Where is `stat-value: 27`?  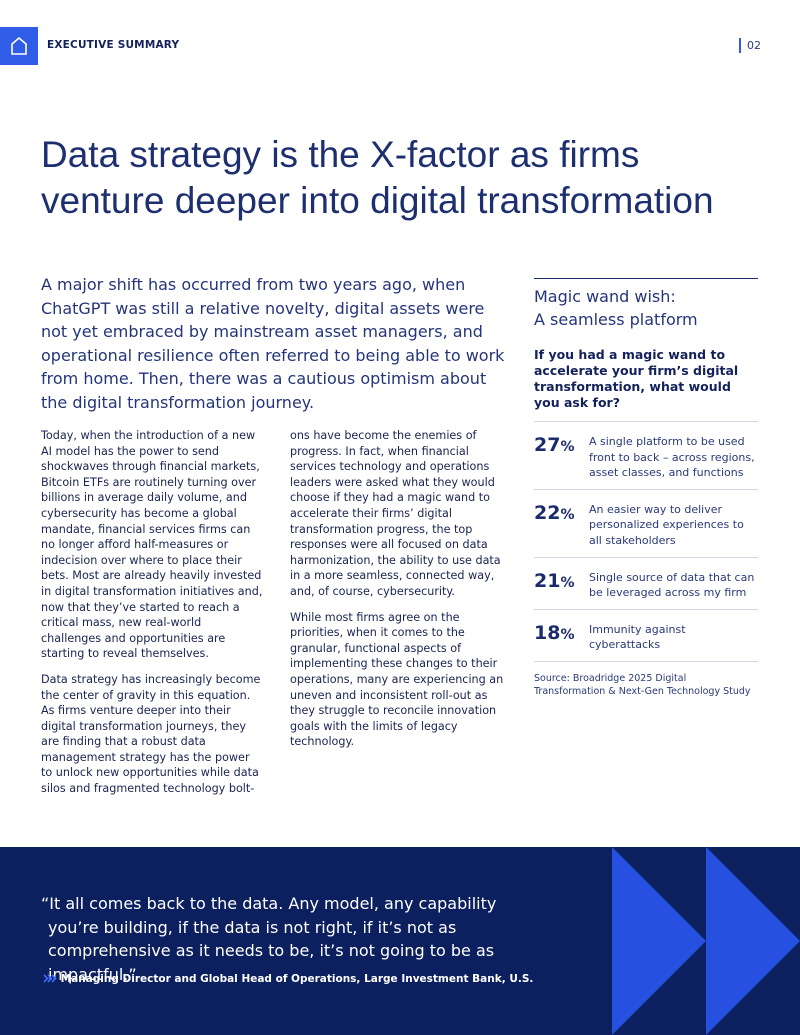 stat-value: 27 is located at coordinates (547, 445).